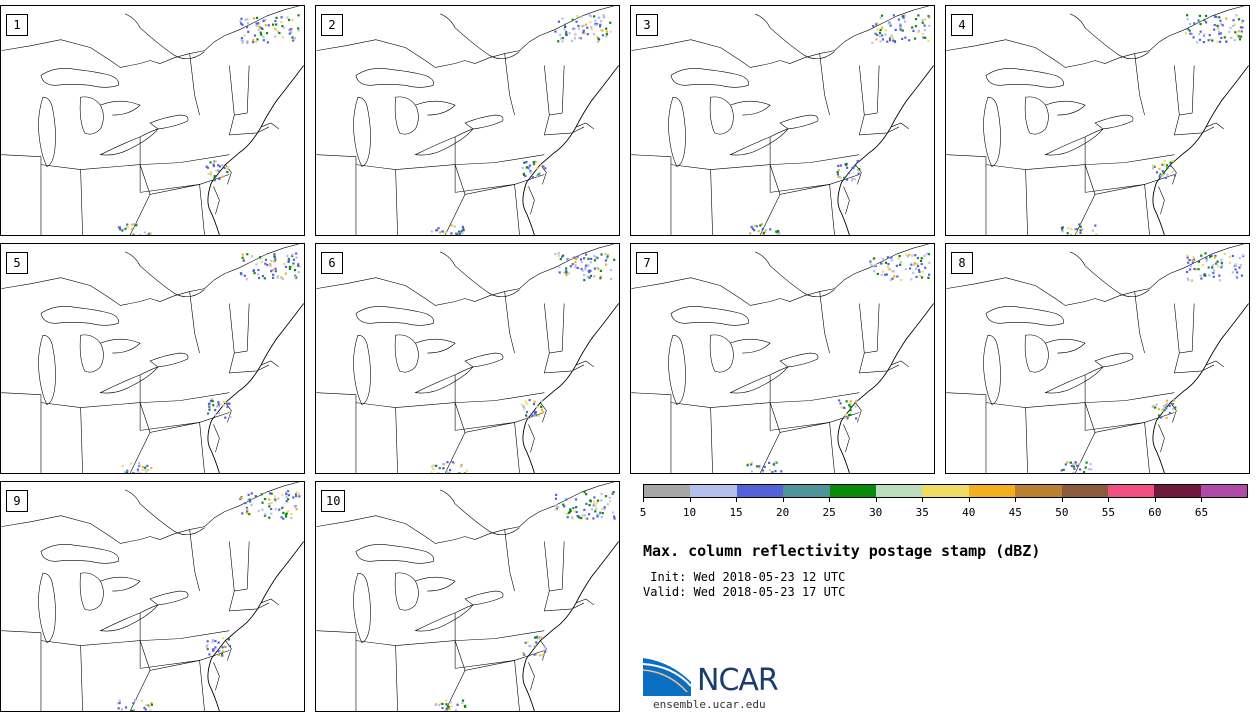 The width and height of the screenshot is (1260, 712). What do you see at coordinates (333, 501) in the screenshot?
I see `ensemble-member-label: 10` at bounding box center [333, 501].